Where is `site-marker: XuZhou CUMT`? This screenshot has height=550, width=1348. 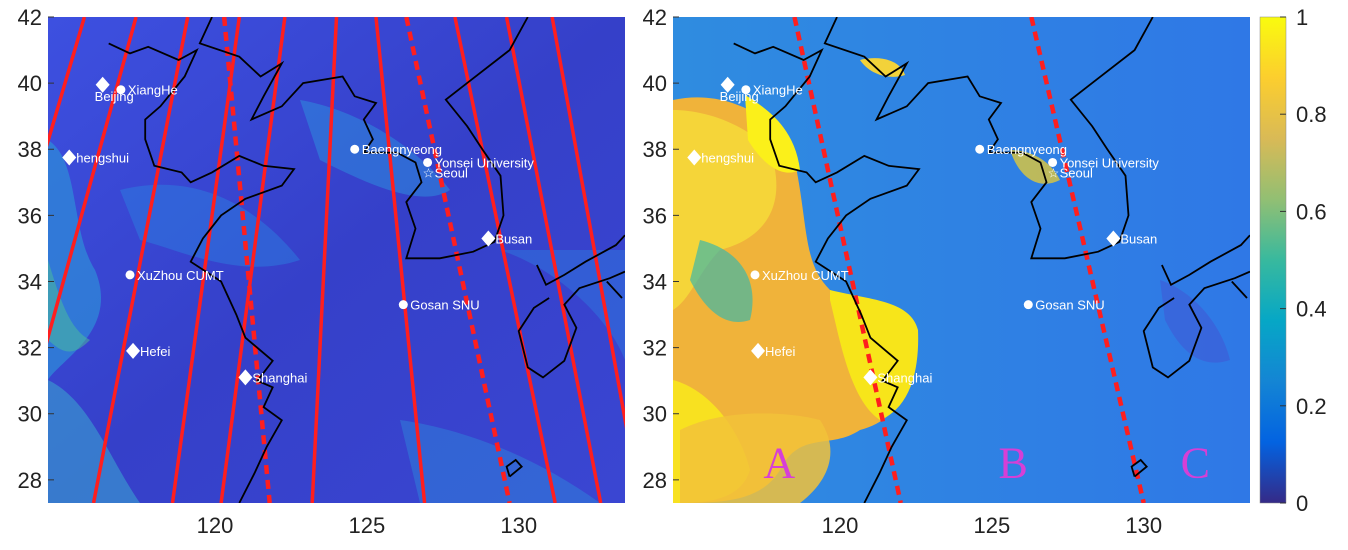 site-marker: XuZhou CUMT is located at coordinates (174, 275).